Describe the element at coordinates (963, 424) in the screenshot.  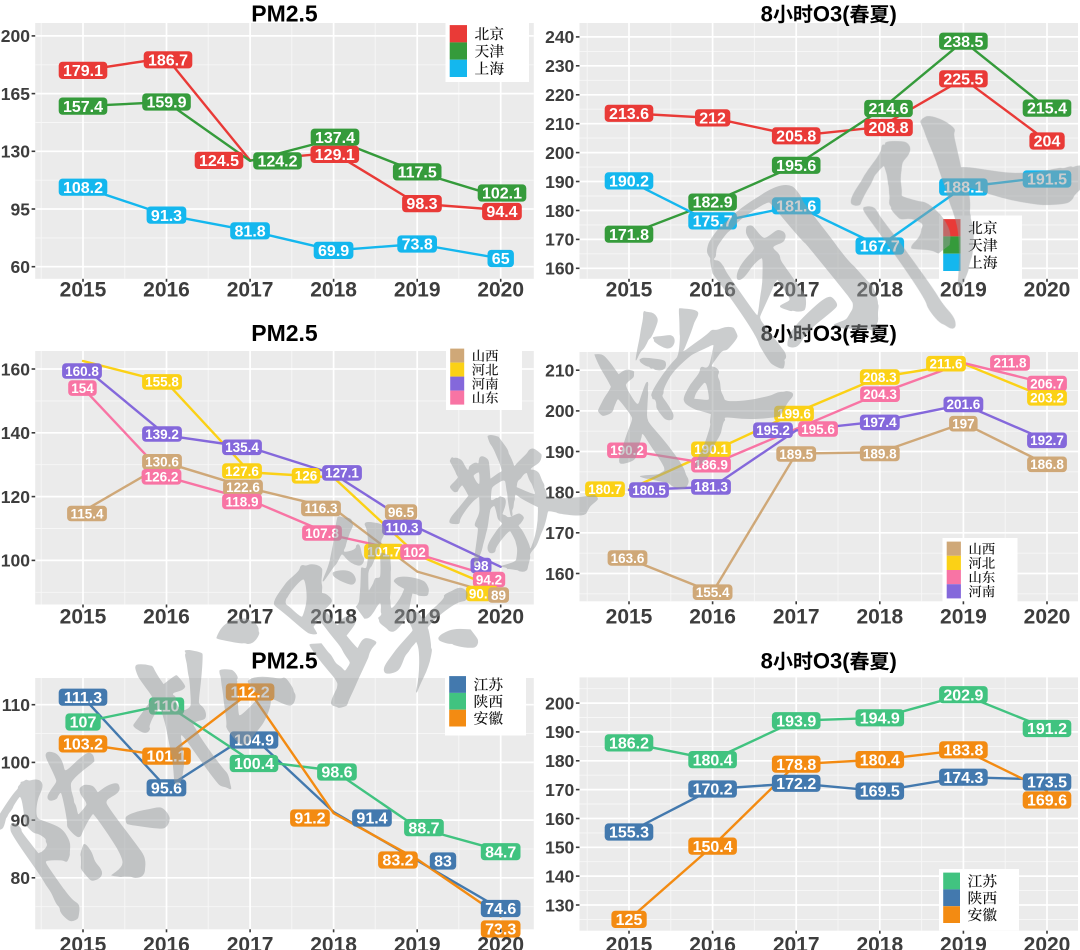
I see `svg-text: 197` at that location.